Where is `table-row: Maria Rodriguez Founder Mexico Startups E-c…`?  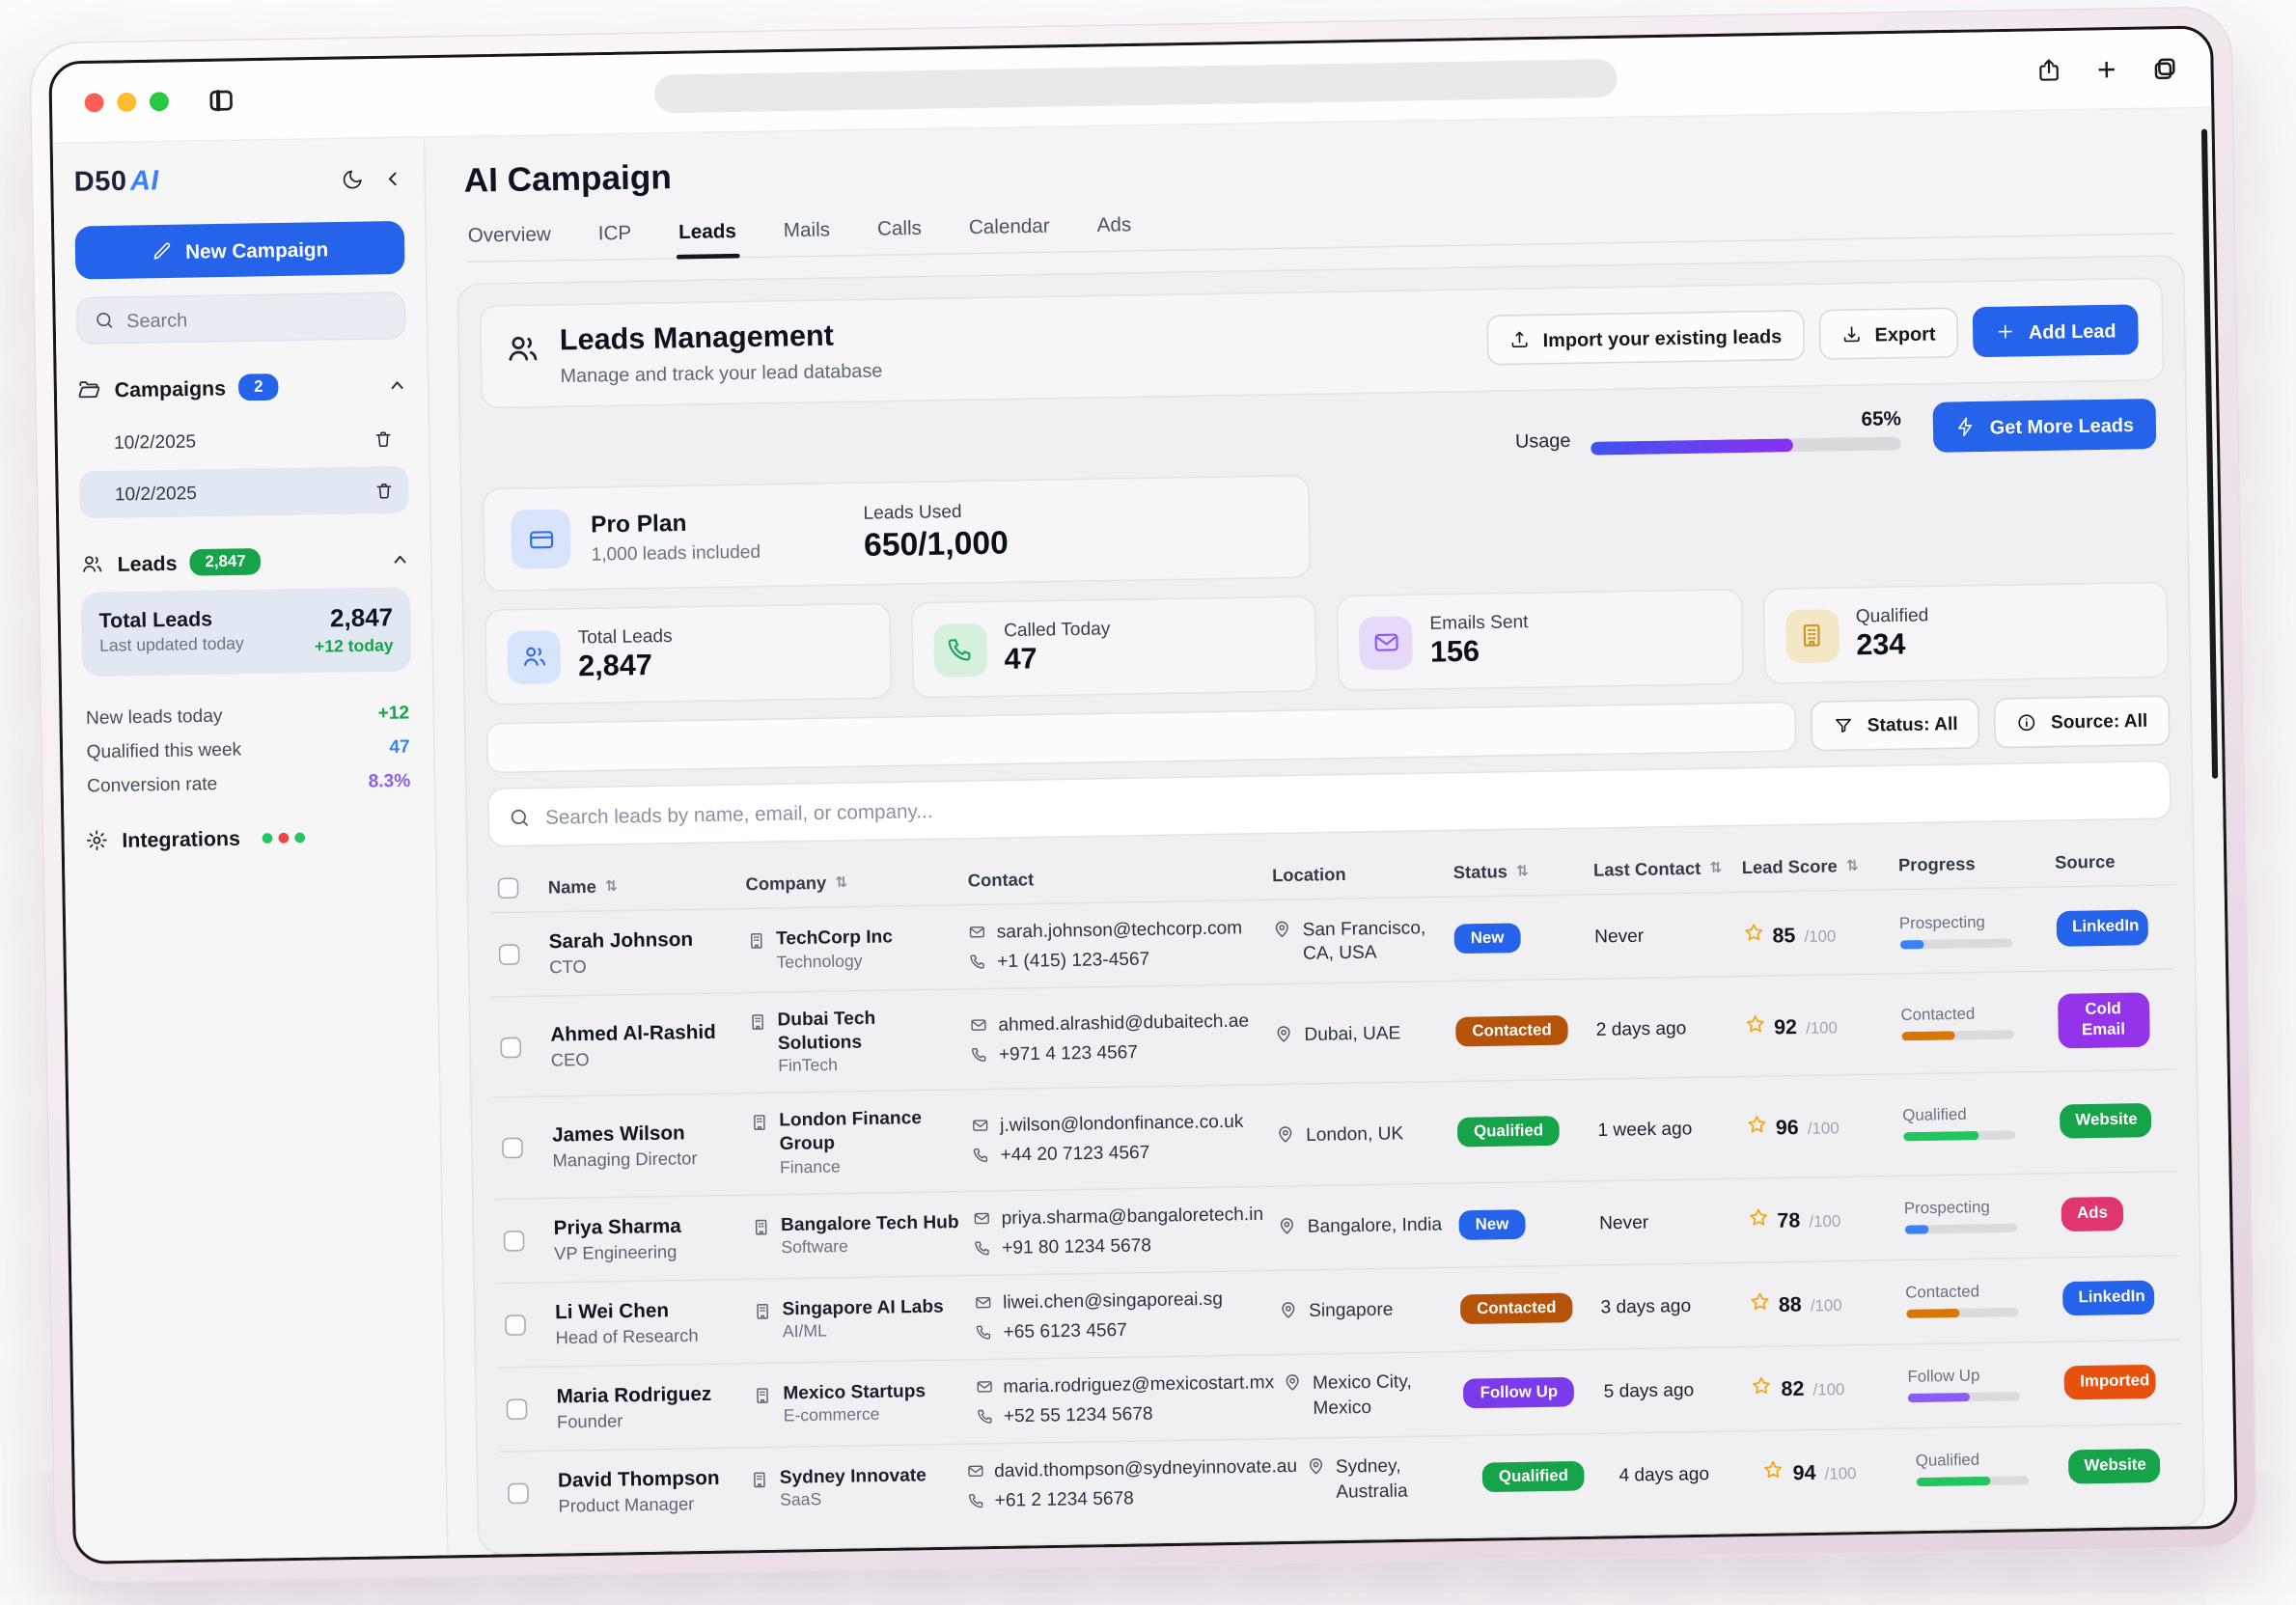 table-row: Maria Rodriguez Founder Mexico Startups E-c… is located at coordinates (1339, 1394).